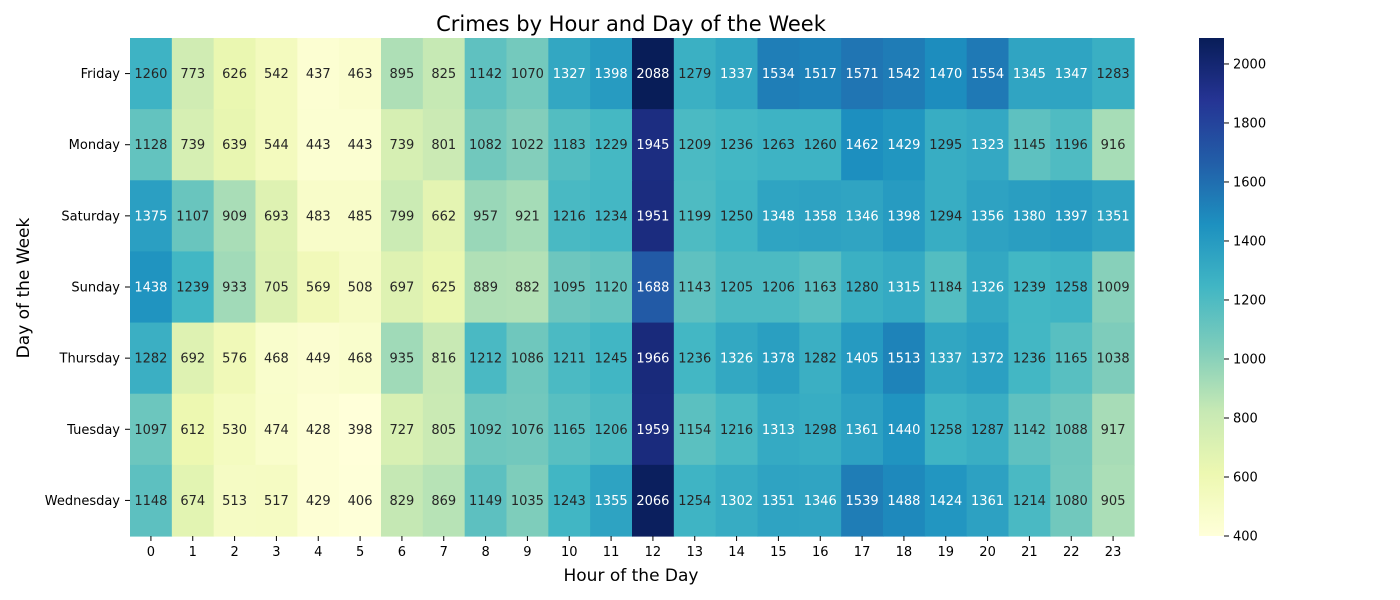 This screenshot has height=600, width=1400. I want to click on cell-value-label: 895, so click(402, 74).